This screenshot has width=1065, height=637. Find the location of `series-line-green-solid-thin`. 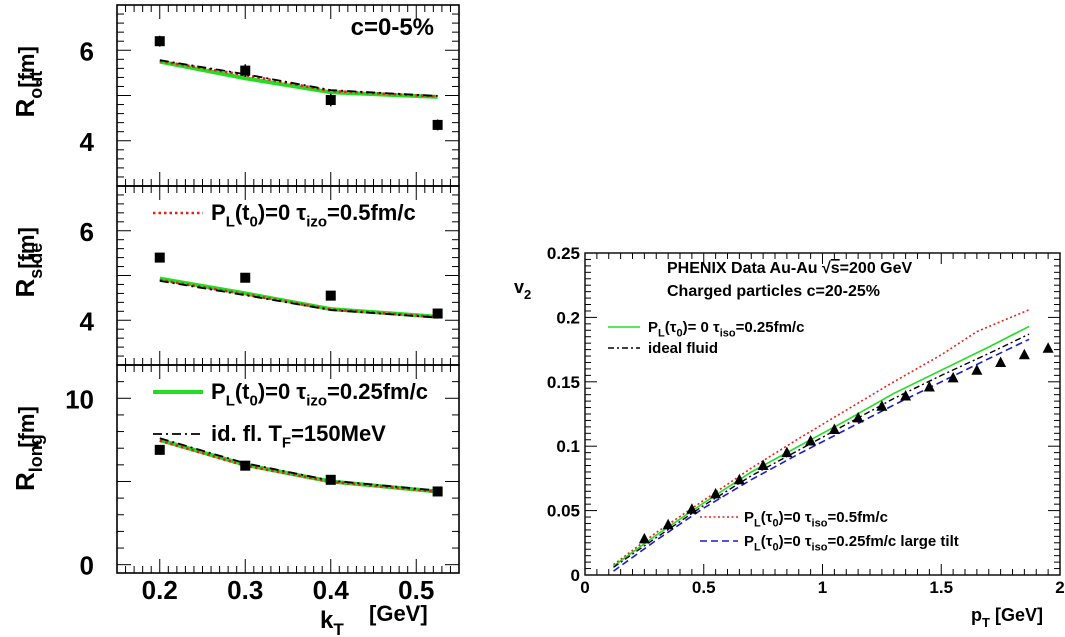

series-line-green-solid-thin is located at coordinates (821, 446).